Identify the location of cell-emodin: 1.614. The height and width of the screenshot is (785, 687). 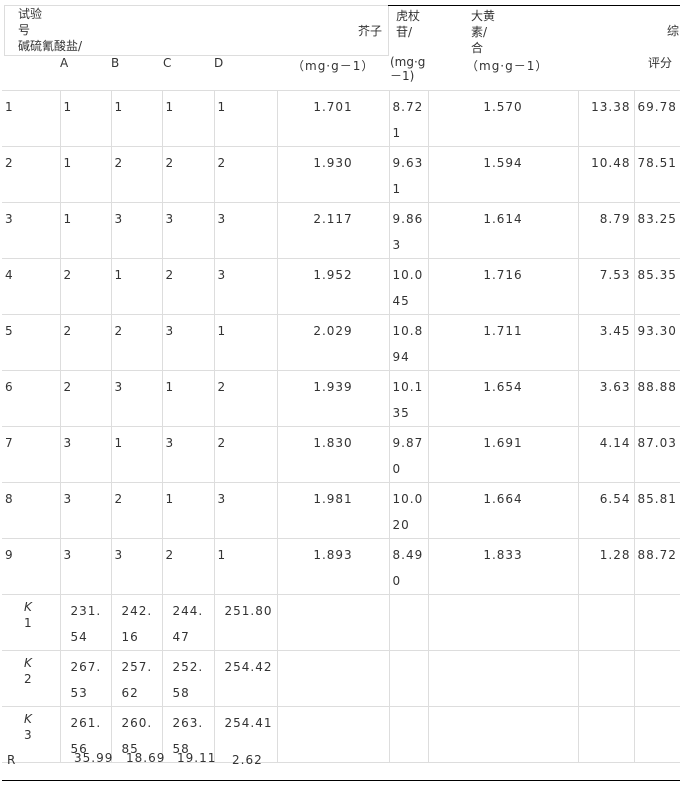
(503, 230).